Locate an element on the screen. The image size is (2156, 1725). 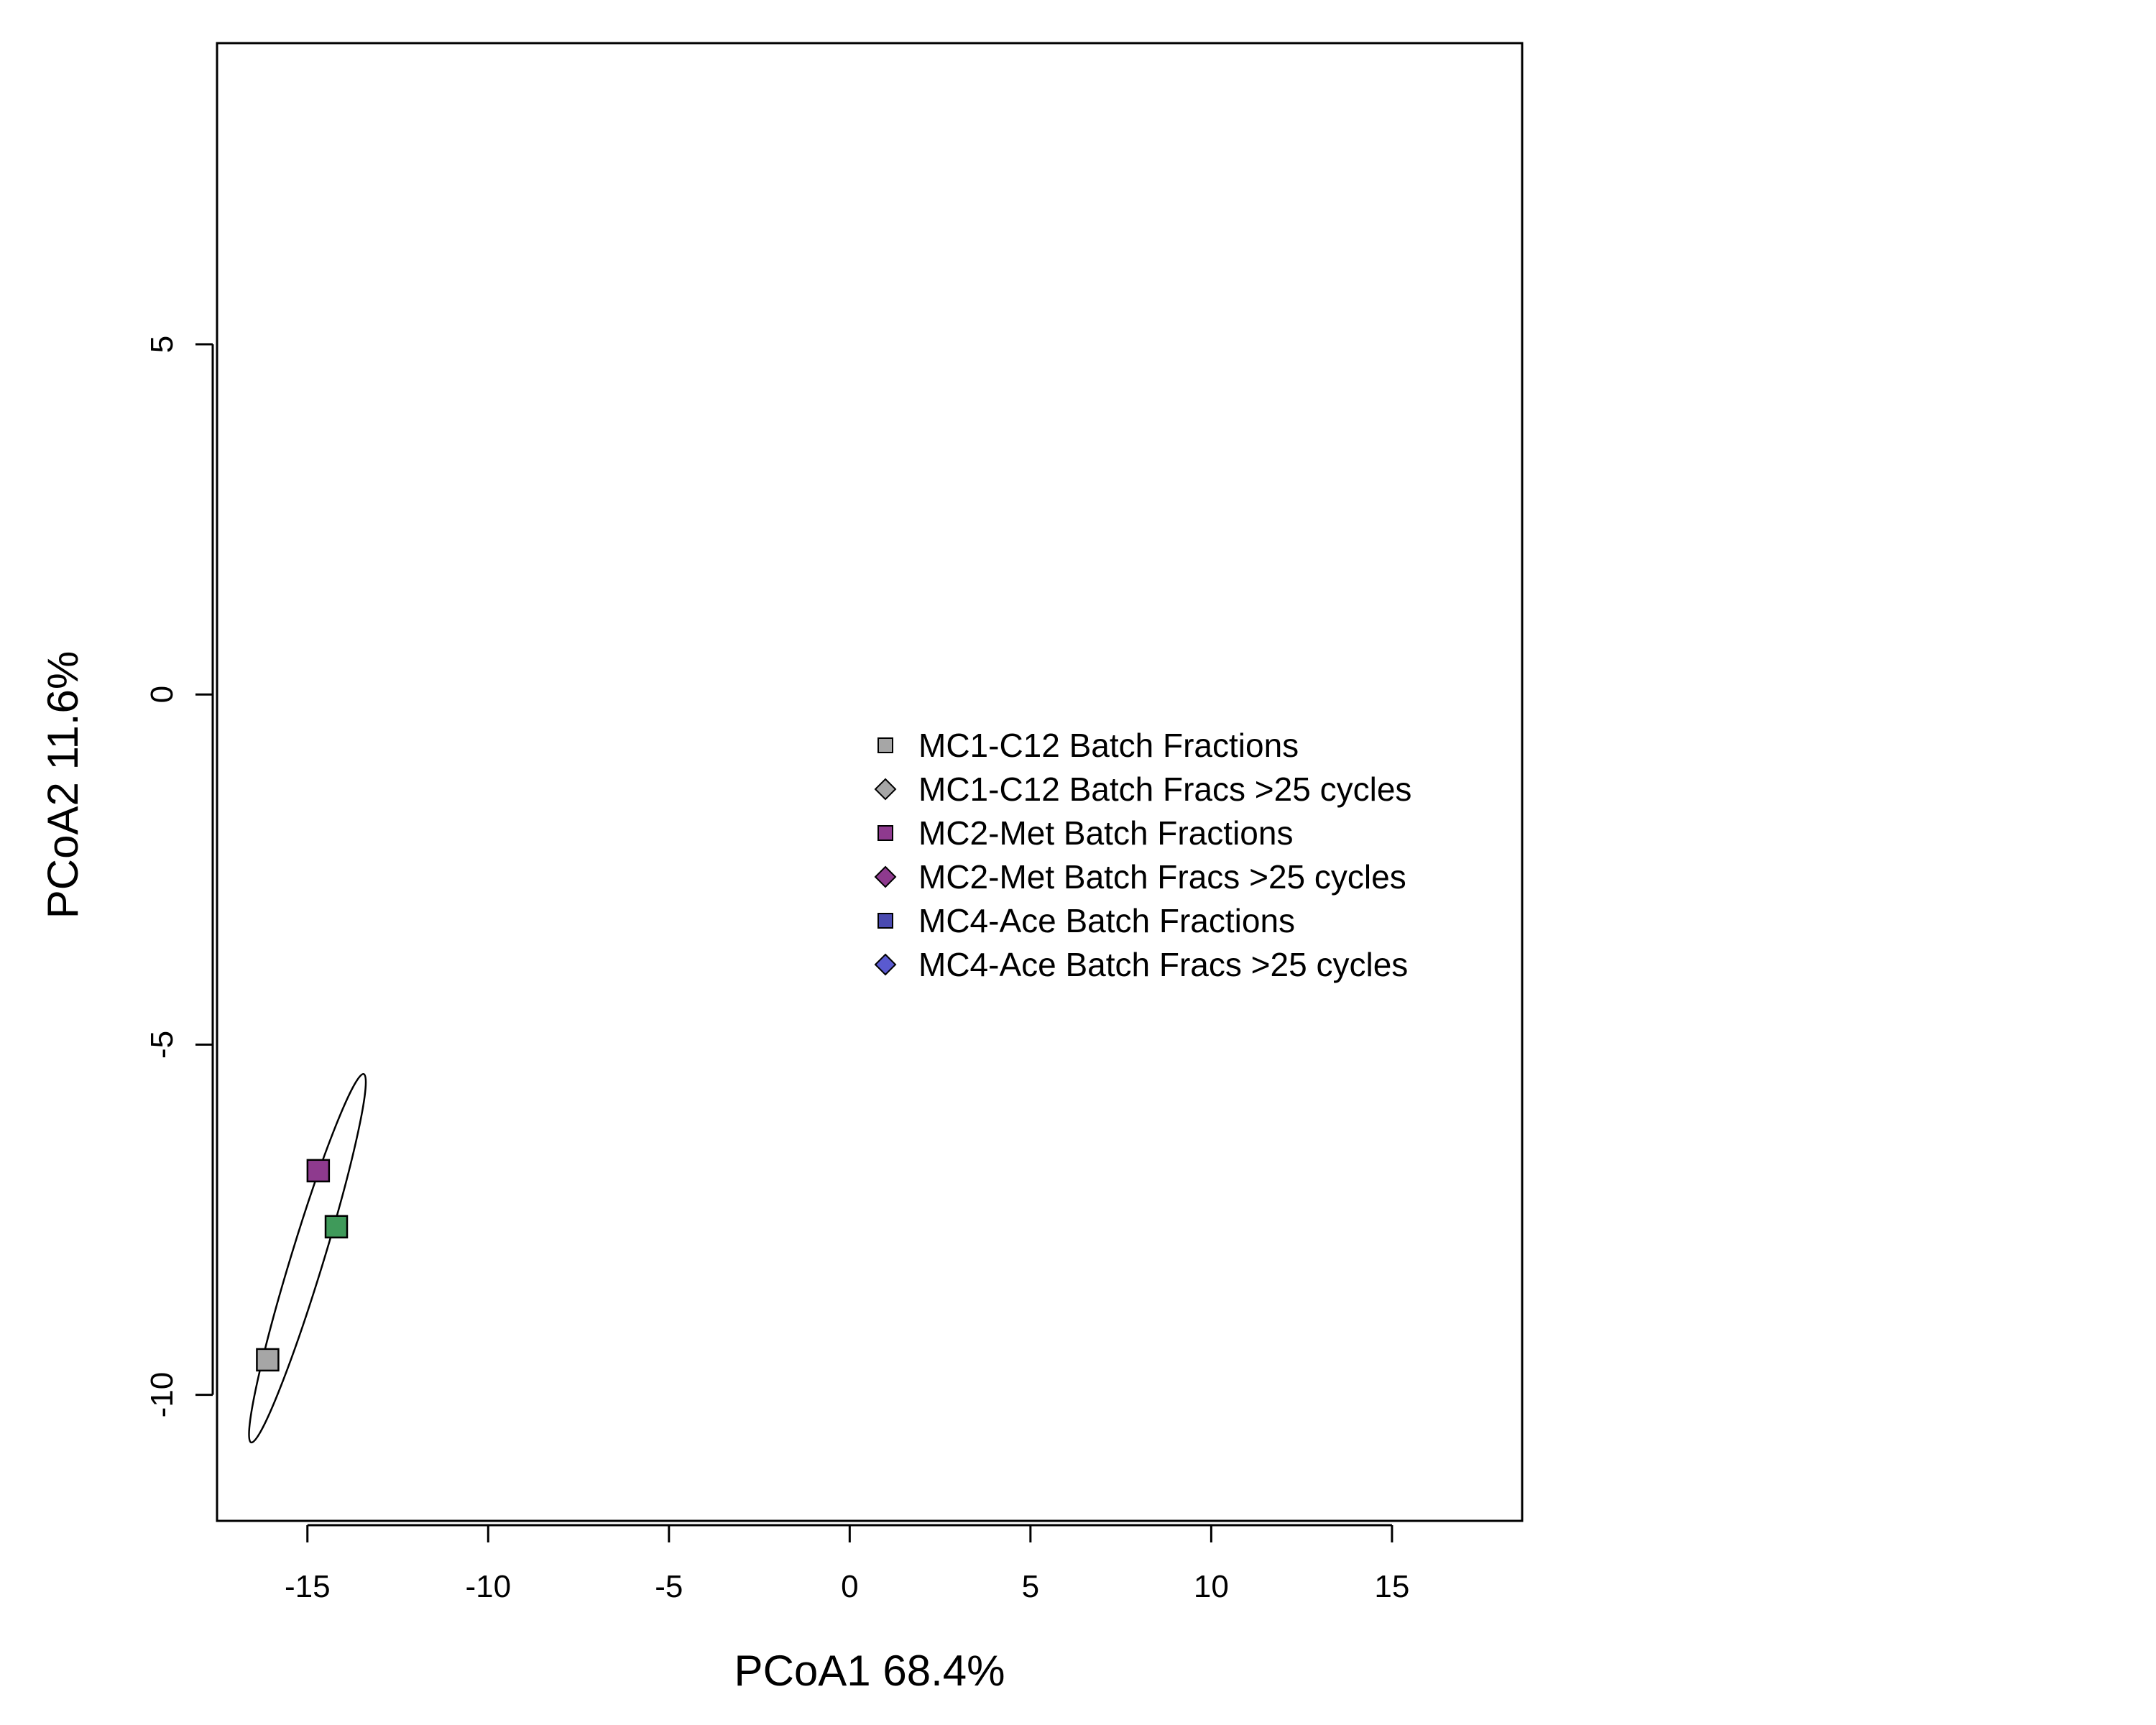
legend-label: MC2-Met Batch Fractions is located at coordinates (1106, 833).